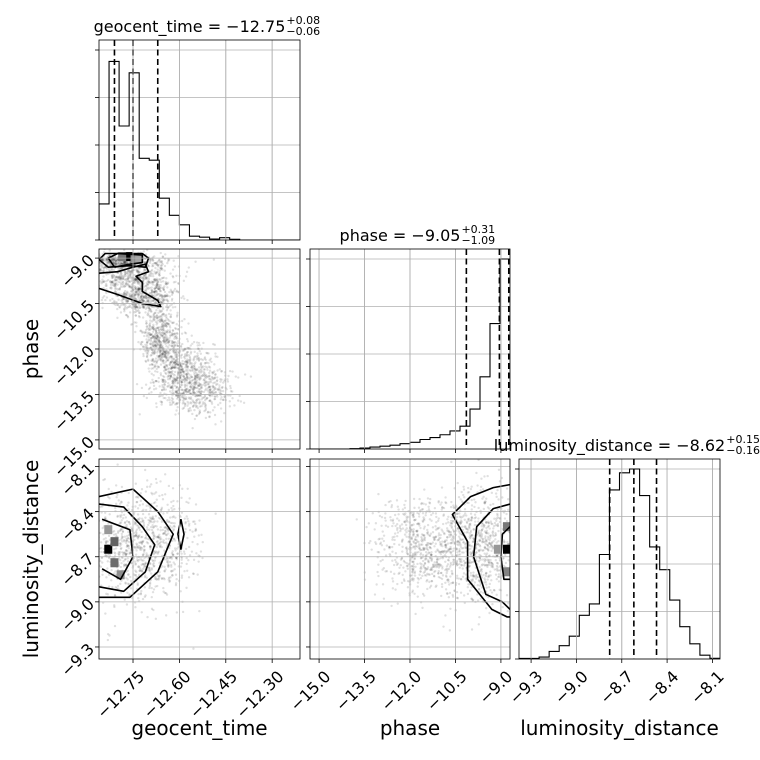 The height and width of the screenshot is (760, 760). What do you see at coordinates (478, 240) in the screenshot?
I see `error-minus-phase: −1.09` at bounding box center [478, 240].